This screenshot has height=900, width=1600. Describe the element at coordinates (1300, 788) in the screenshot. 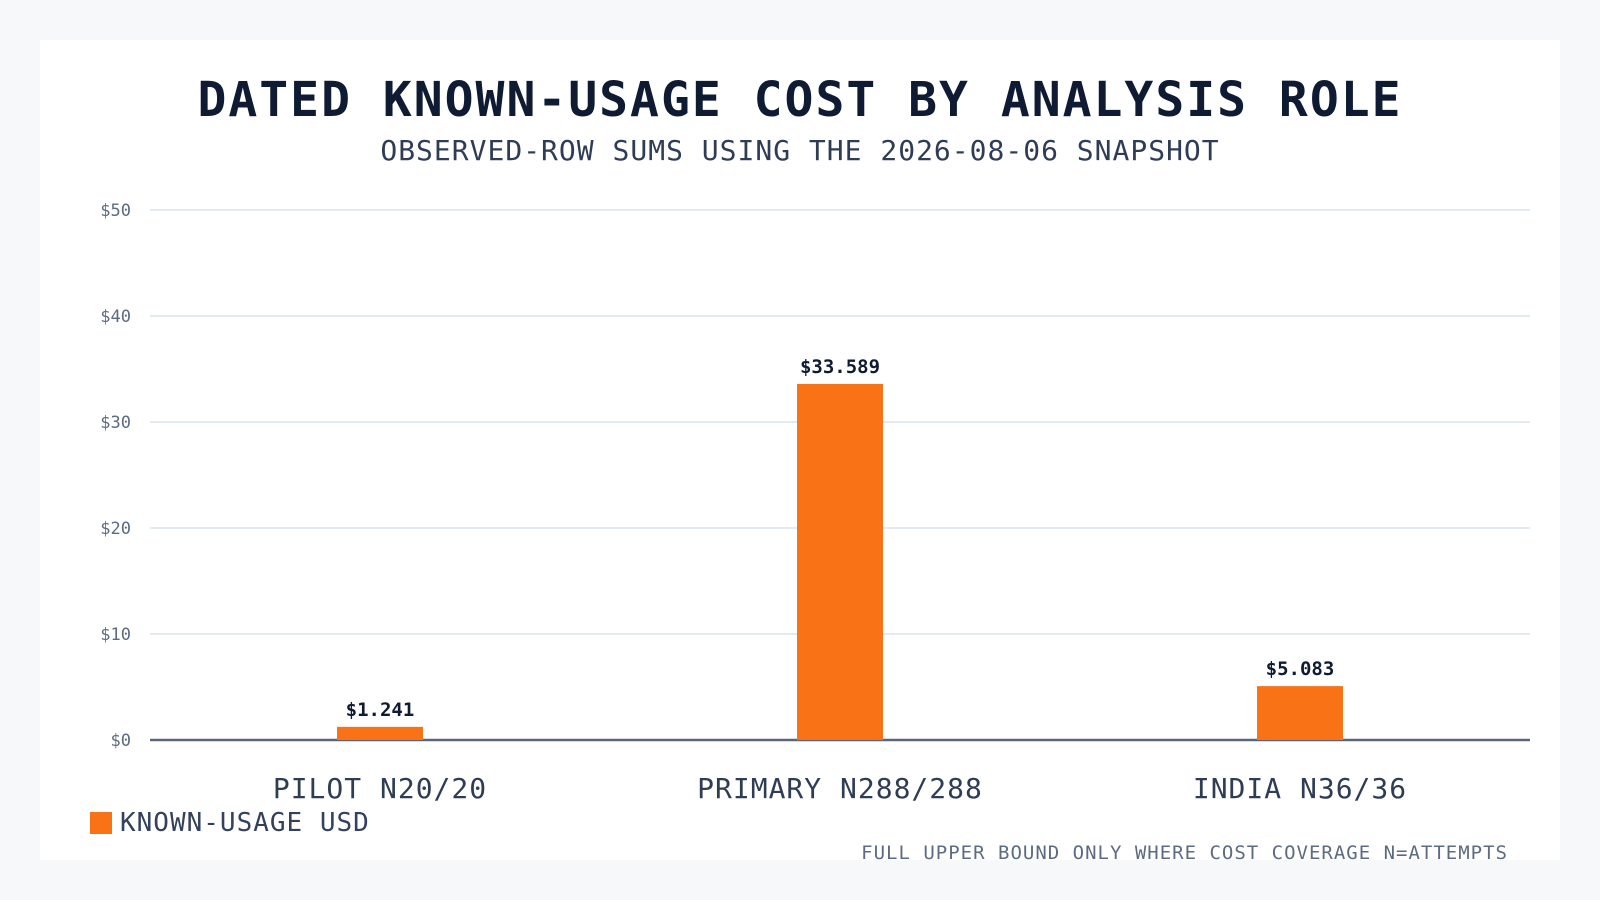

I see `x-tick-label: INDIA N36/36` at that location.